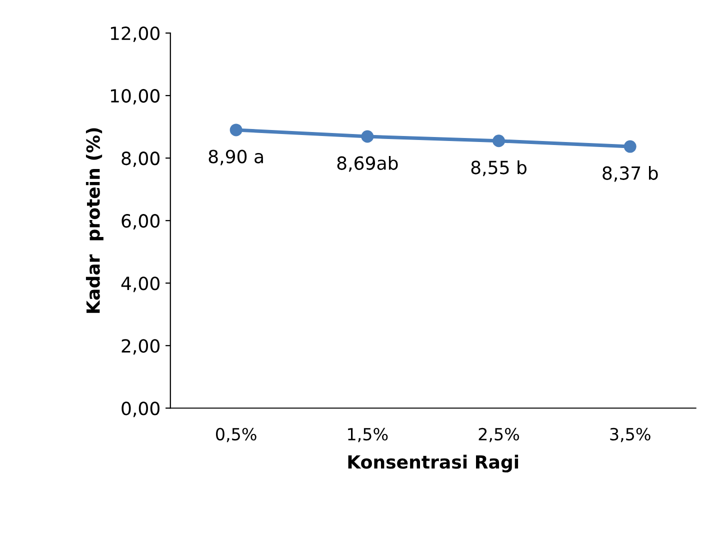 The width and height of the screenshot is (710, 542). What do you see at coordinates (140, 284) in the screenshot?
I see `y-tick-label: 4,00` at bounding box center [140, 284].